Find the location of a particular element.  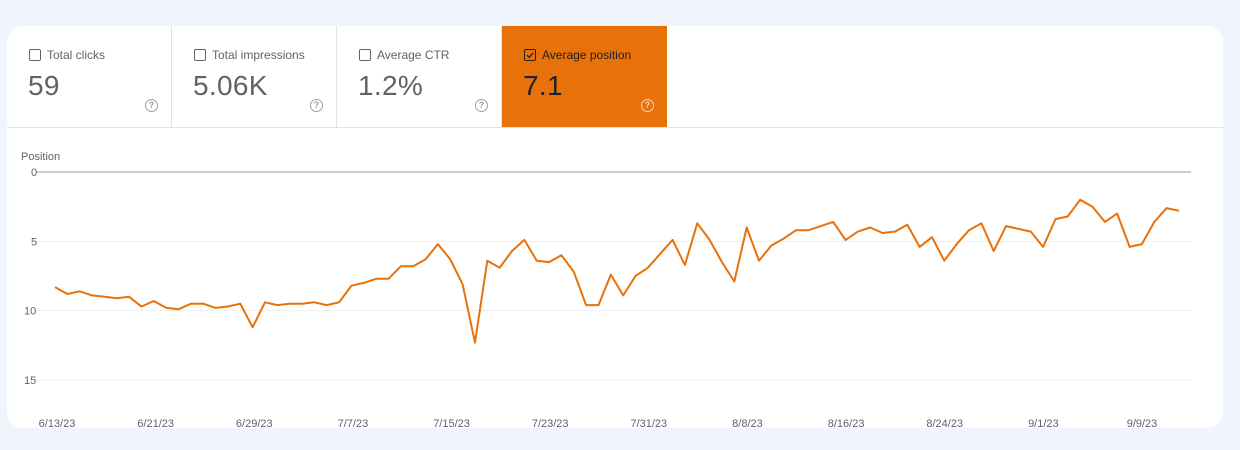

divider is located at coordinates (615, 127).